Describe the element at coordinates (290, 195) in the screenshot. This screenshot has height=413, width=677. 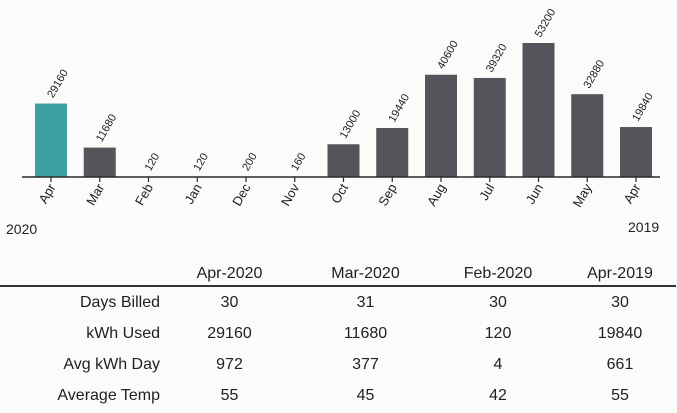
I see `x-tick-label: Nov` at that location.